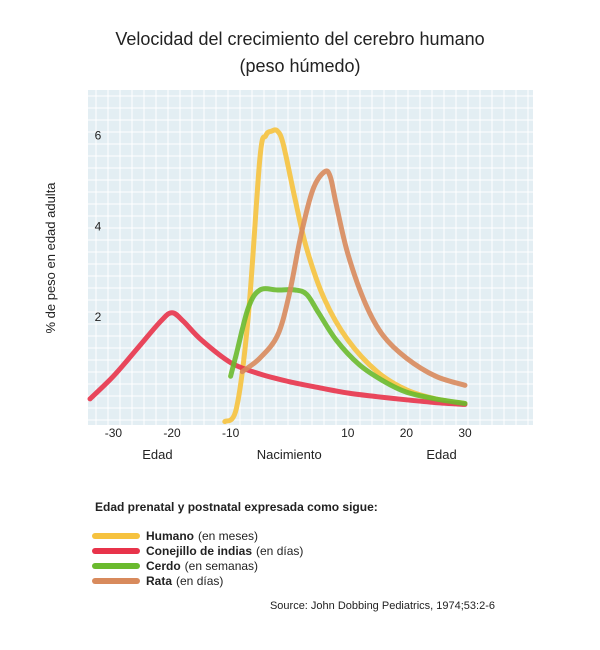 The image size is (600, 650). What do you see at coordinates (98, 136) in the screenshot?
I see `y-tick-label: 6` at bounding box center [98, 136].